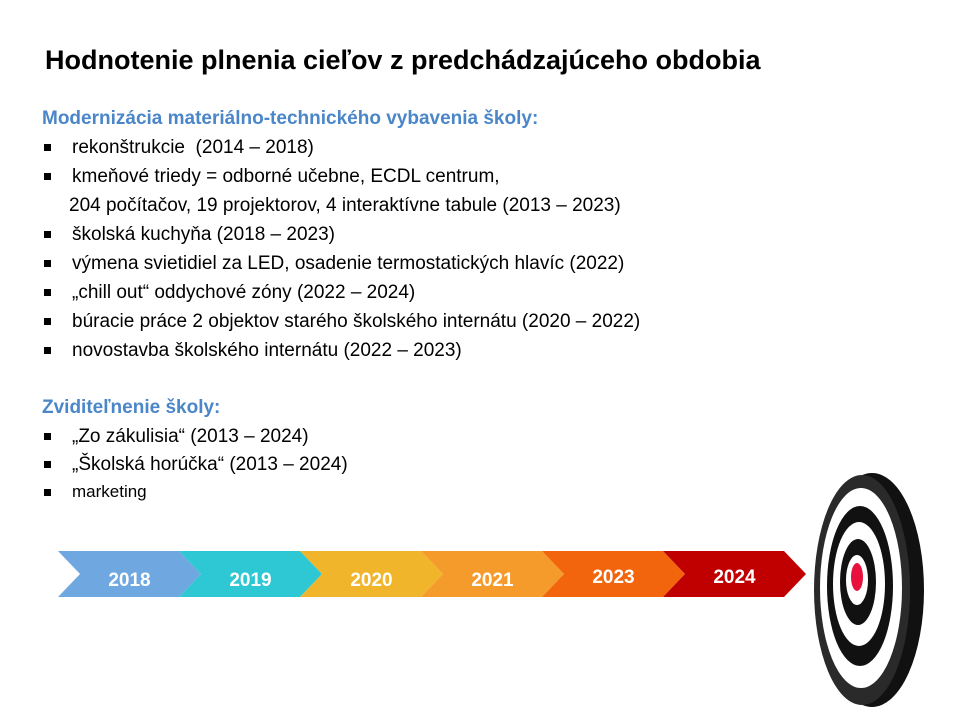  Describe the element at coordinates (210, 464) in the screenshot. I see `bullet-text: „Školská horúčka“ (2013 – 2024)` at that location.